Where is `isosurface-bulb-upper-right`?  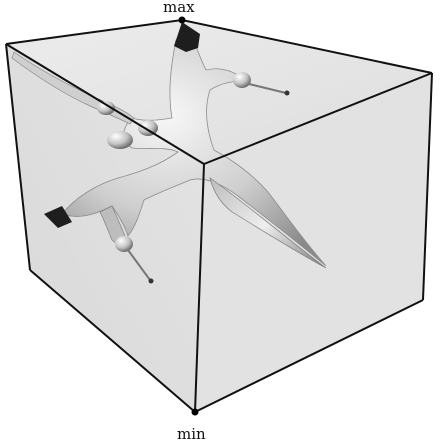
isosurface-bulb-upper-right is located at coordinates (242, 80).